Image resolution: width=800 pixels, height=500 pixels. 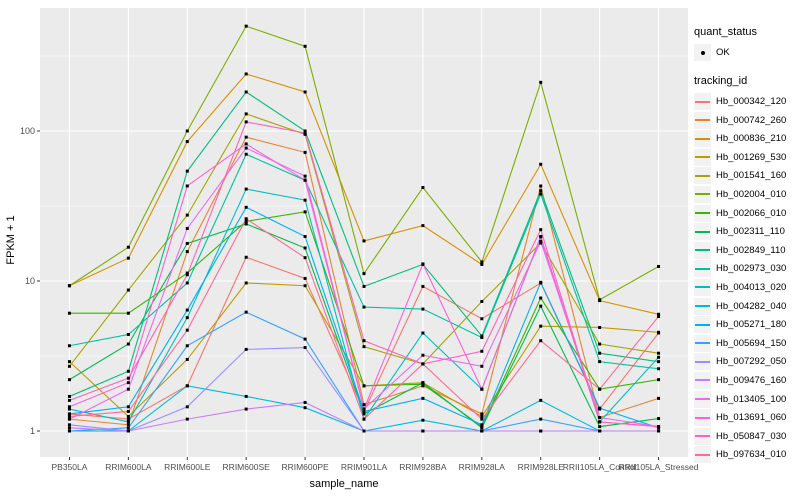 I want to click on legend-entry-Hb_002004_010: Hb_002004_010, so click(x=747, y=194).